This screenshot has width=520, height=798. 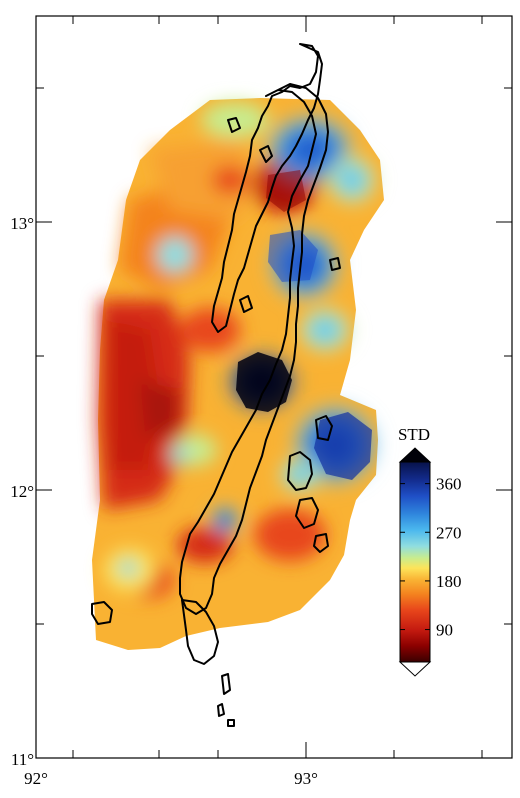 I want to click on colorbar-tick-label: 90, so click(x=444, y=630).